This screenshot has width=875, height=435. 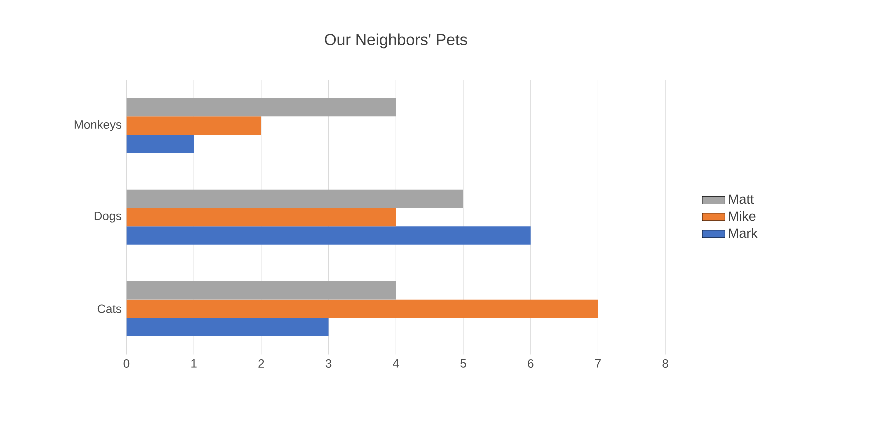 What do you see at coordinates (743, 233) in the screenshot?
I see `legend-label: Mark` at bounding box center [743, 233].